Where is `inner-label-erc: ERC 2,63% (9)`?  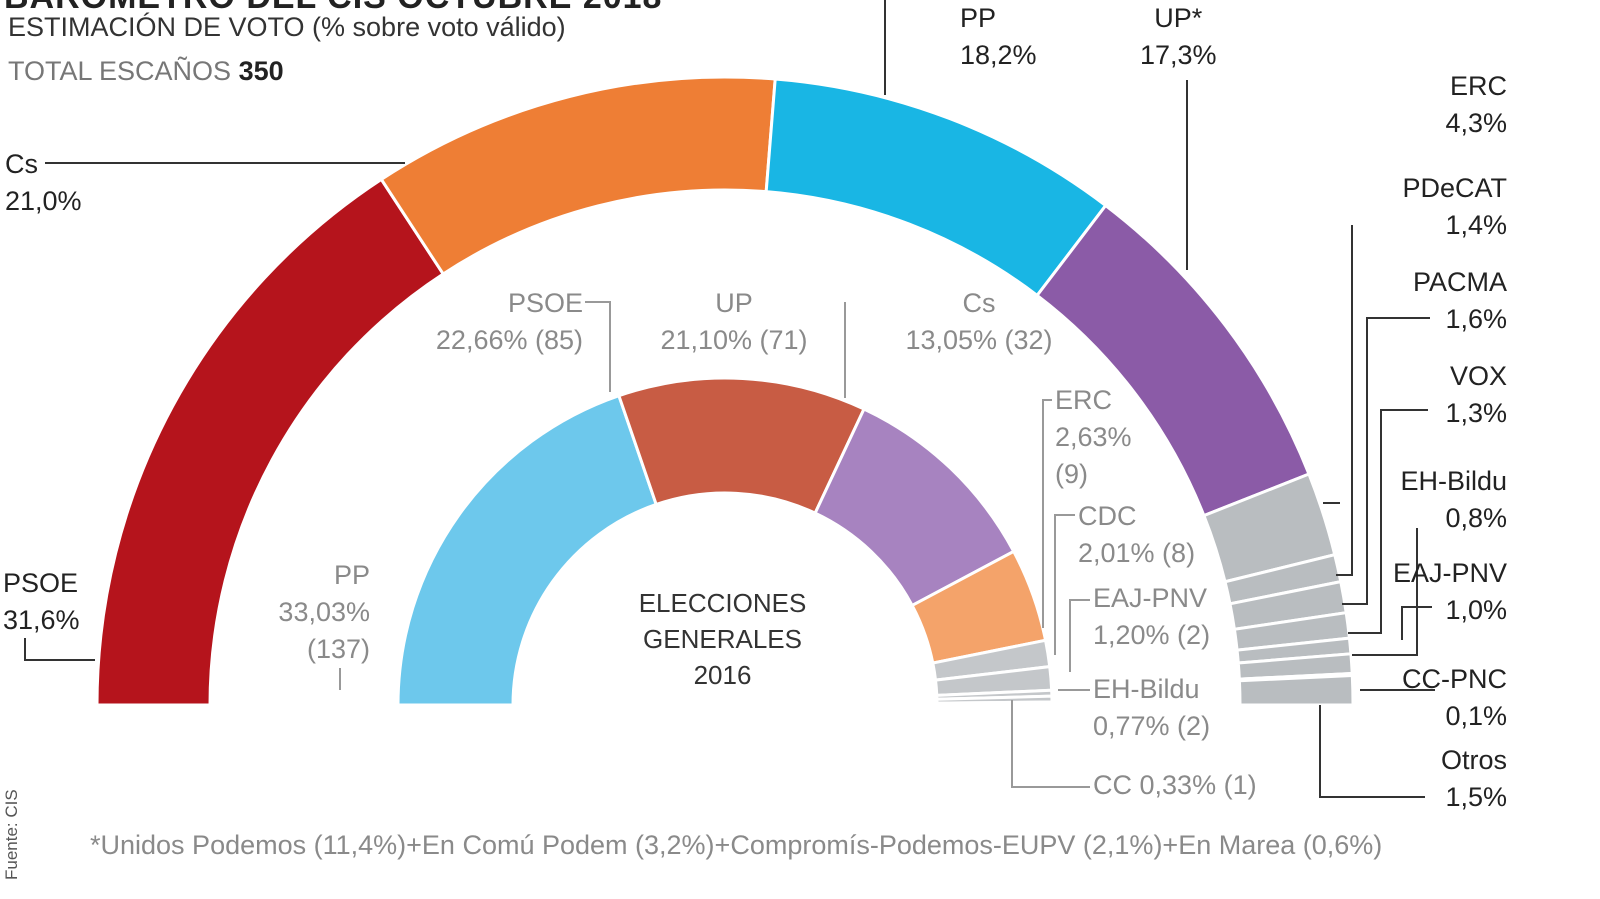 inner-label-erc: ERC 2,63% (9) is located at coordinates (1093, 437).